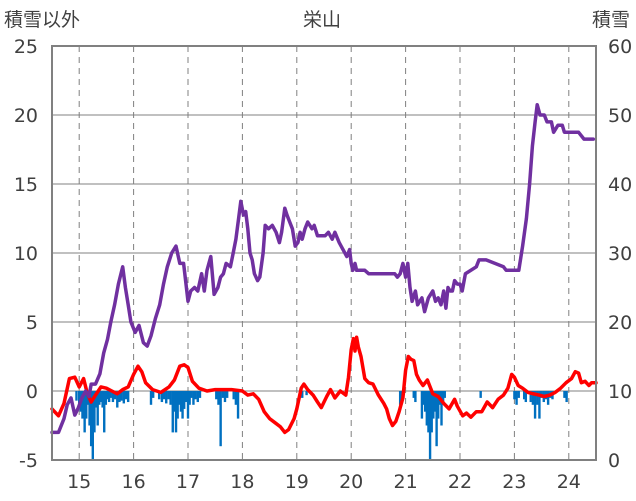 The width and height of the screenshot is (636, 501). What do you see at coordinates (620, 47) in the screenshot?
I see `right-tick-label: 60` at bounding box center [620, 47].